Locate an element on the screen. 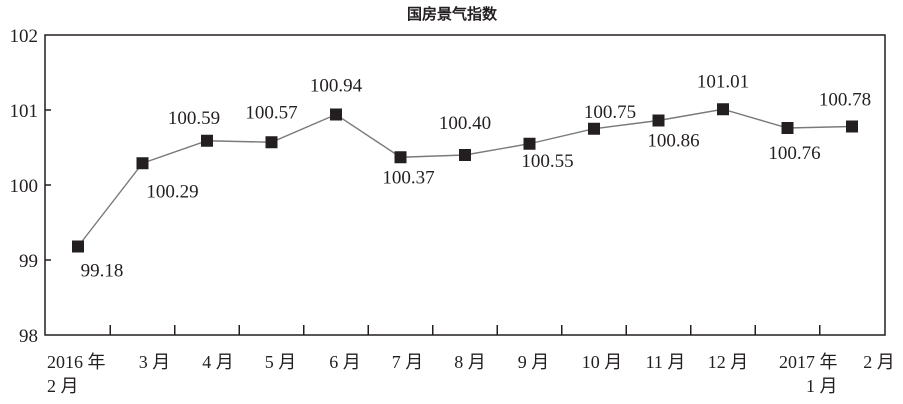 The height and width of the screenshot is (404, 903). x-tick-label: 4 月 is located at coordinates (218, 362).